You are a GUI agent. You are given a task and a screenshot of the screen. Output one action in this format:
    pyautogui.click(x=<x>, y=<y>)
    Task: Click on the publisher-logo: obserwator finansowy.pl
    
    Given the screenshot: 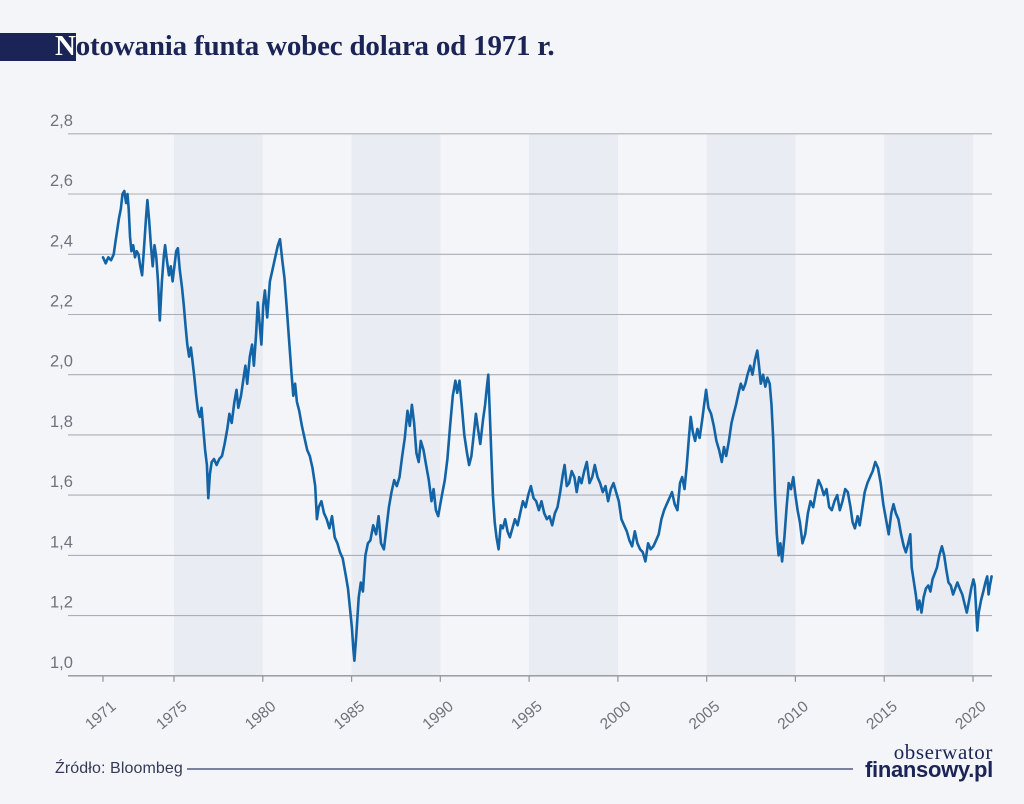 What is the action you would take?
    pyautogui.click(x=928, y=761)
    